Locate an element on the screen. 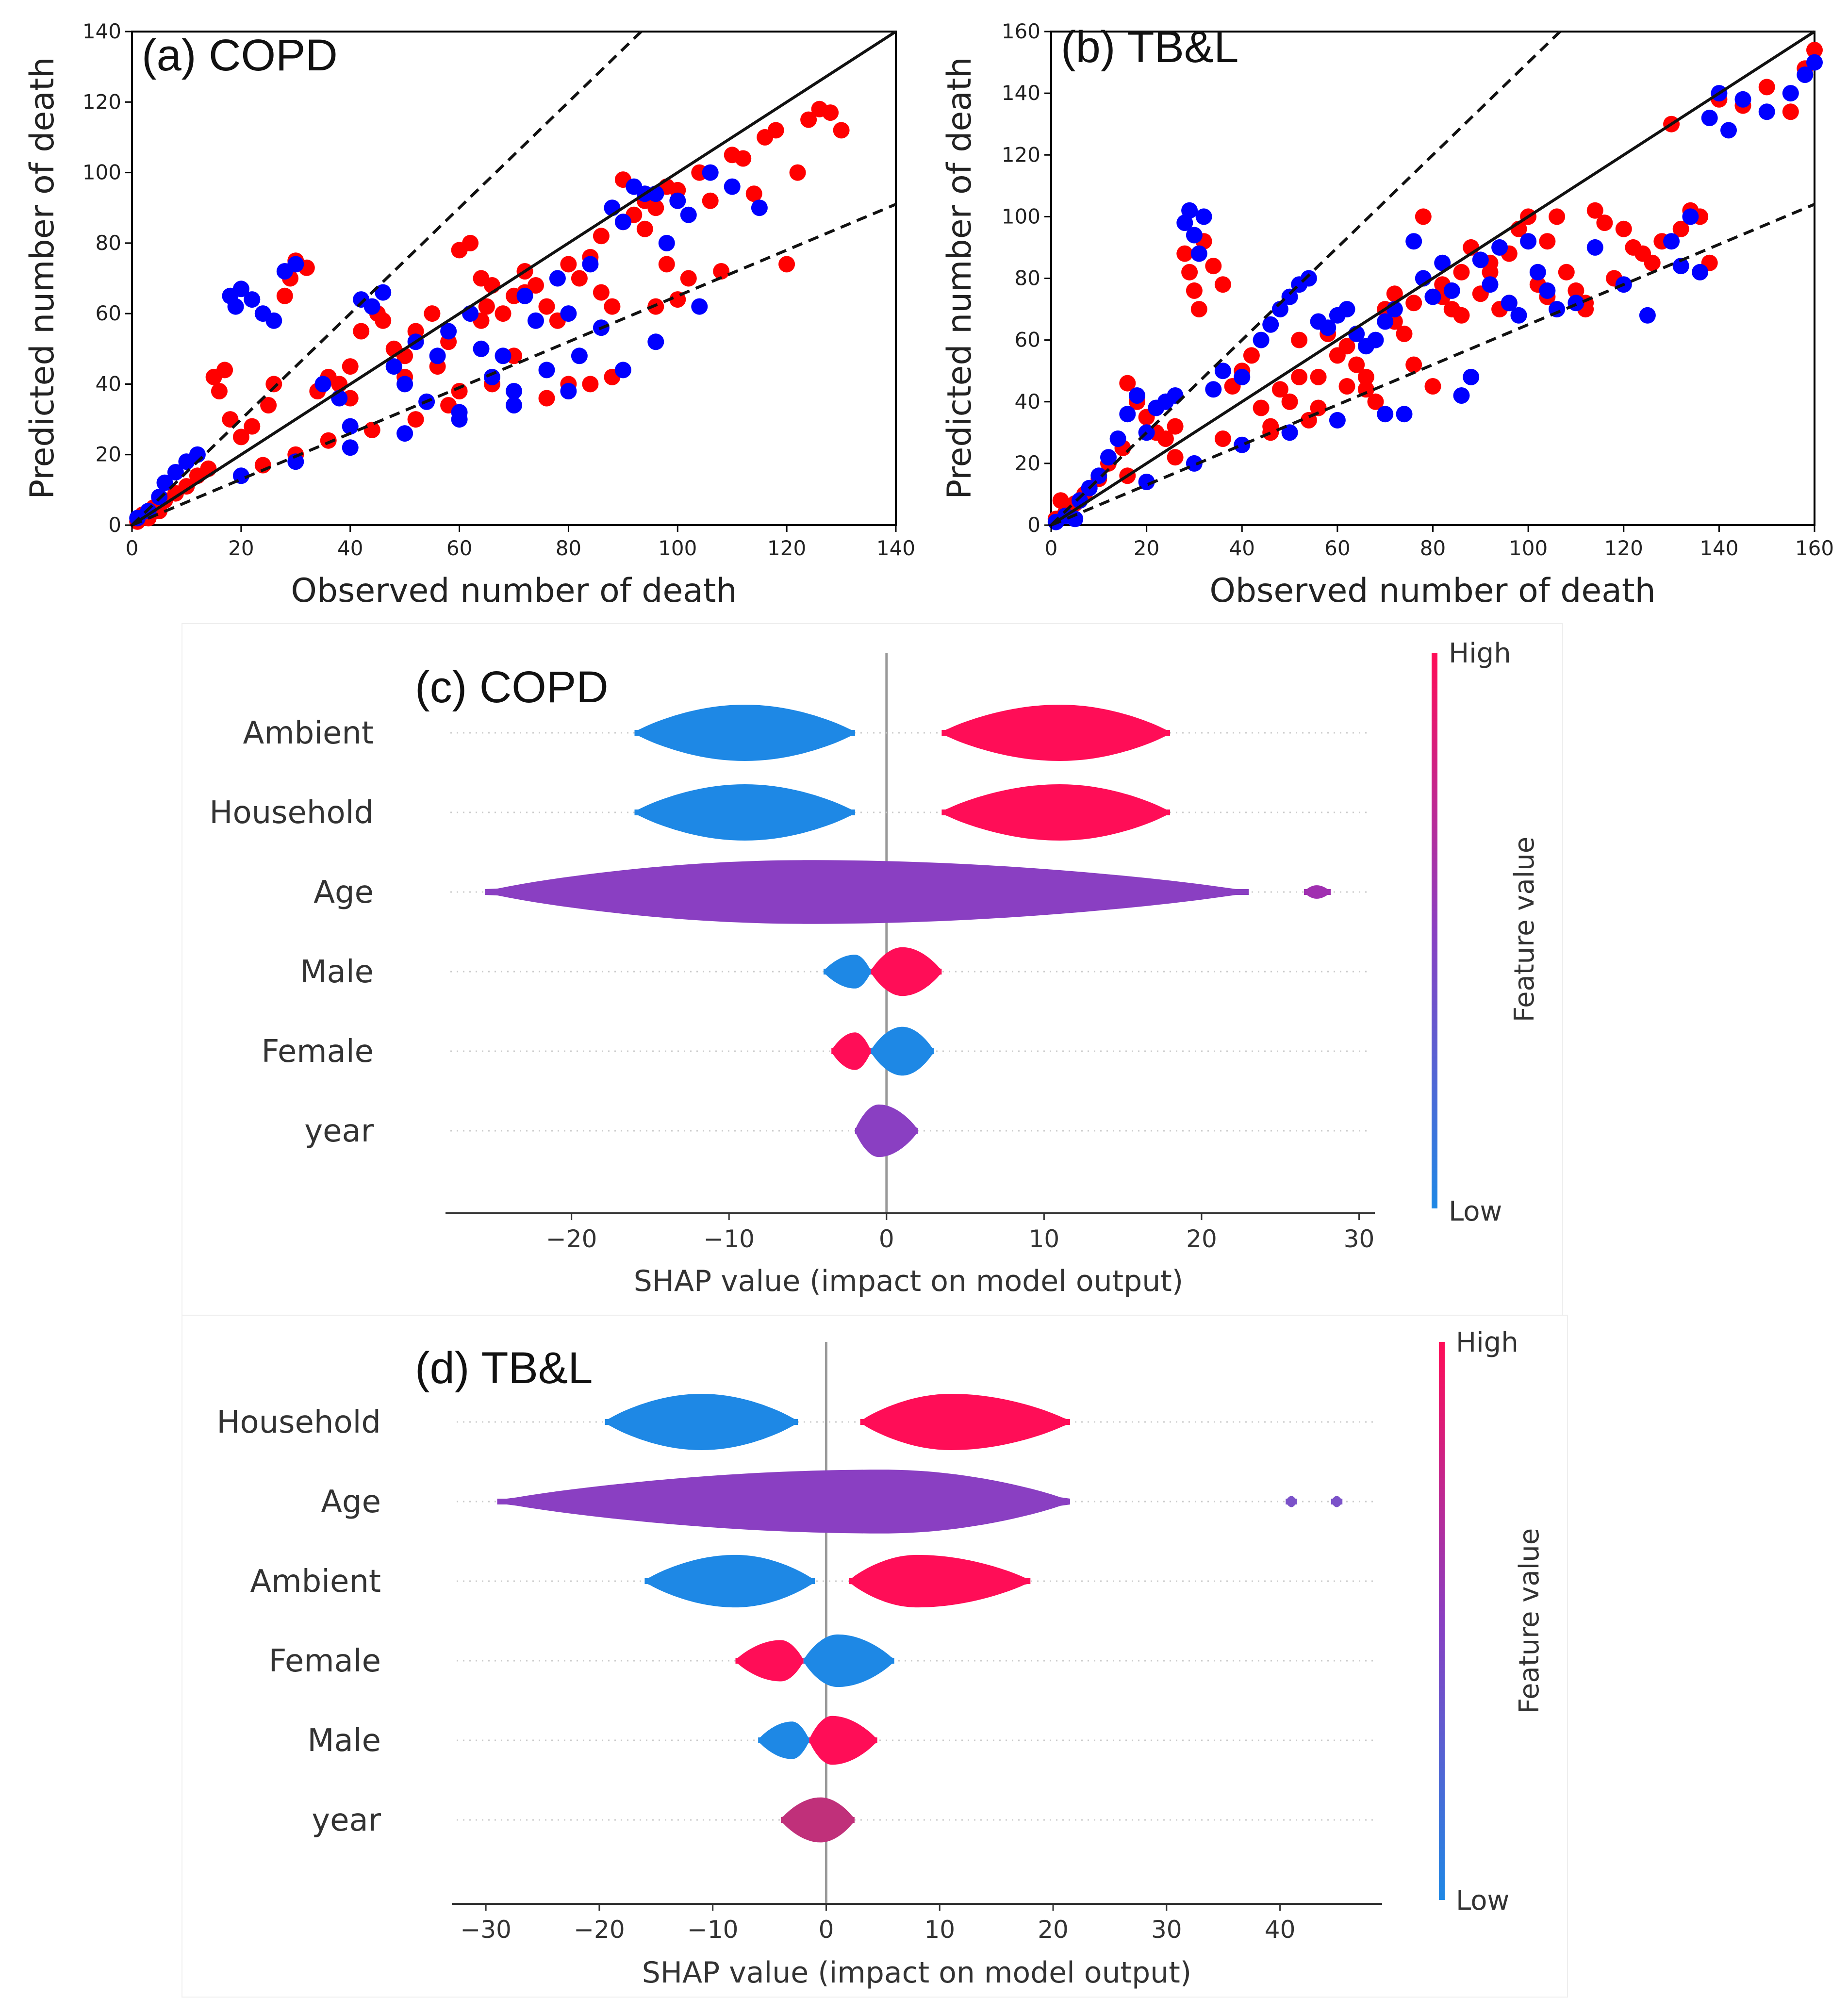 The width and height of the screenshot is (1848, 1999). y-axis-title: Predicted number of death is located at coordinates (42, 278).